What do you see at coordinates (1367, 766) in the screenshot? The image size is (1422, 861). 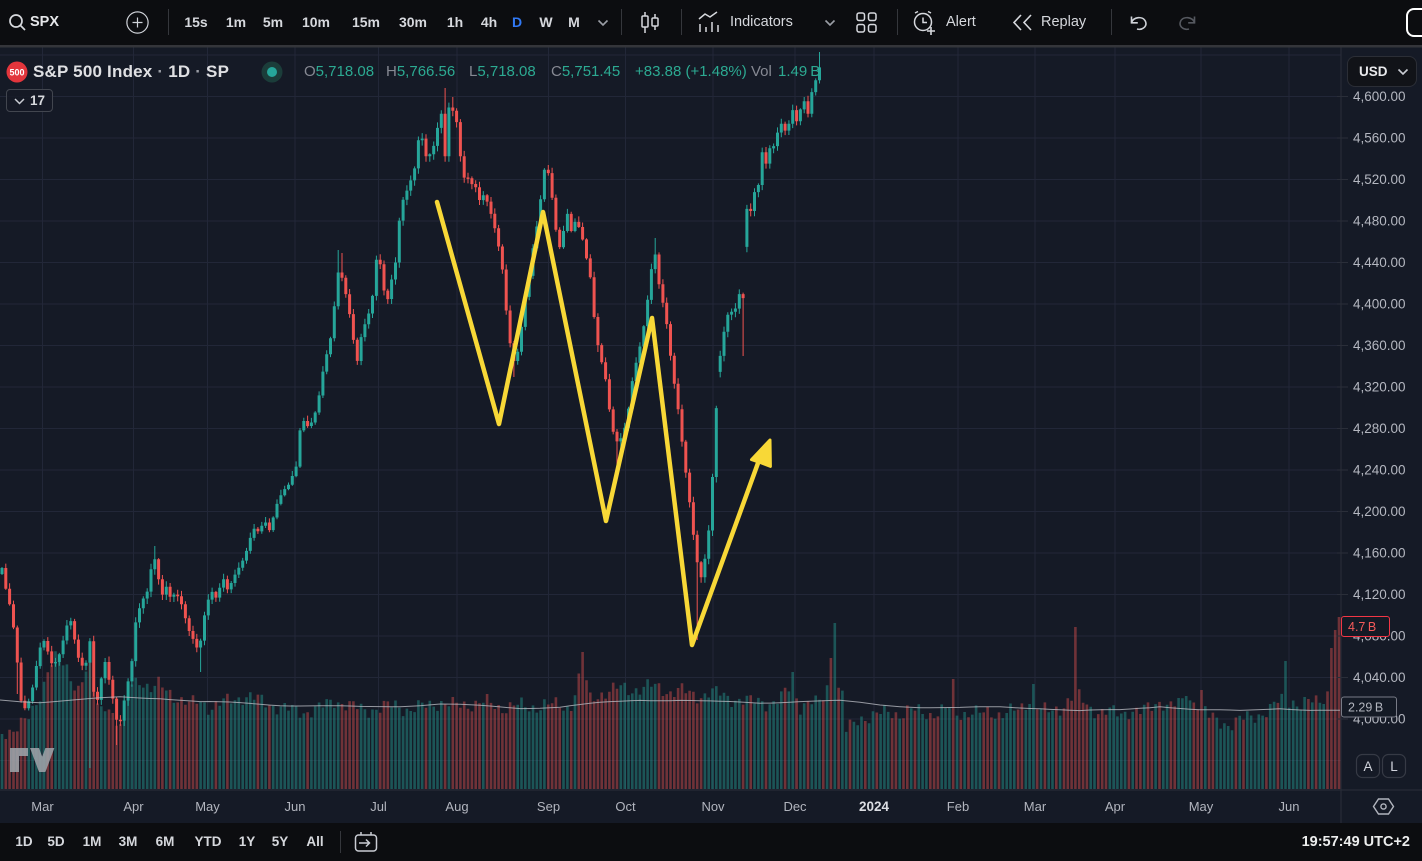 I see `svg-text: A` at bounding box center [1367, 766].